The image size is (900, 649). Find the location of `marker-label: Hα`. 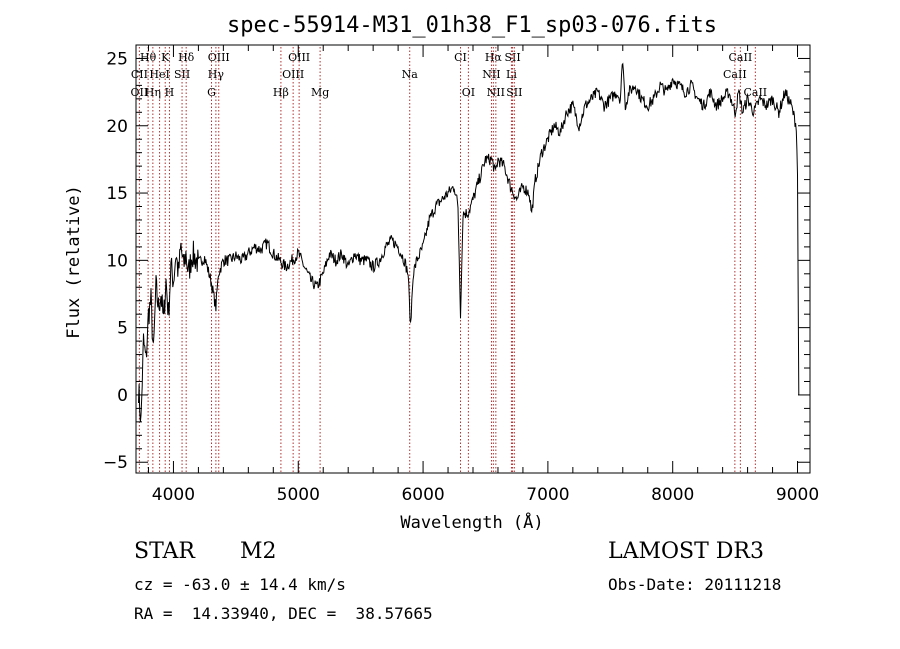

marker-label: Hα is located at coordinates (494, 57).